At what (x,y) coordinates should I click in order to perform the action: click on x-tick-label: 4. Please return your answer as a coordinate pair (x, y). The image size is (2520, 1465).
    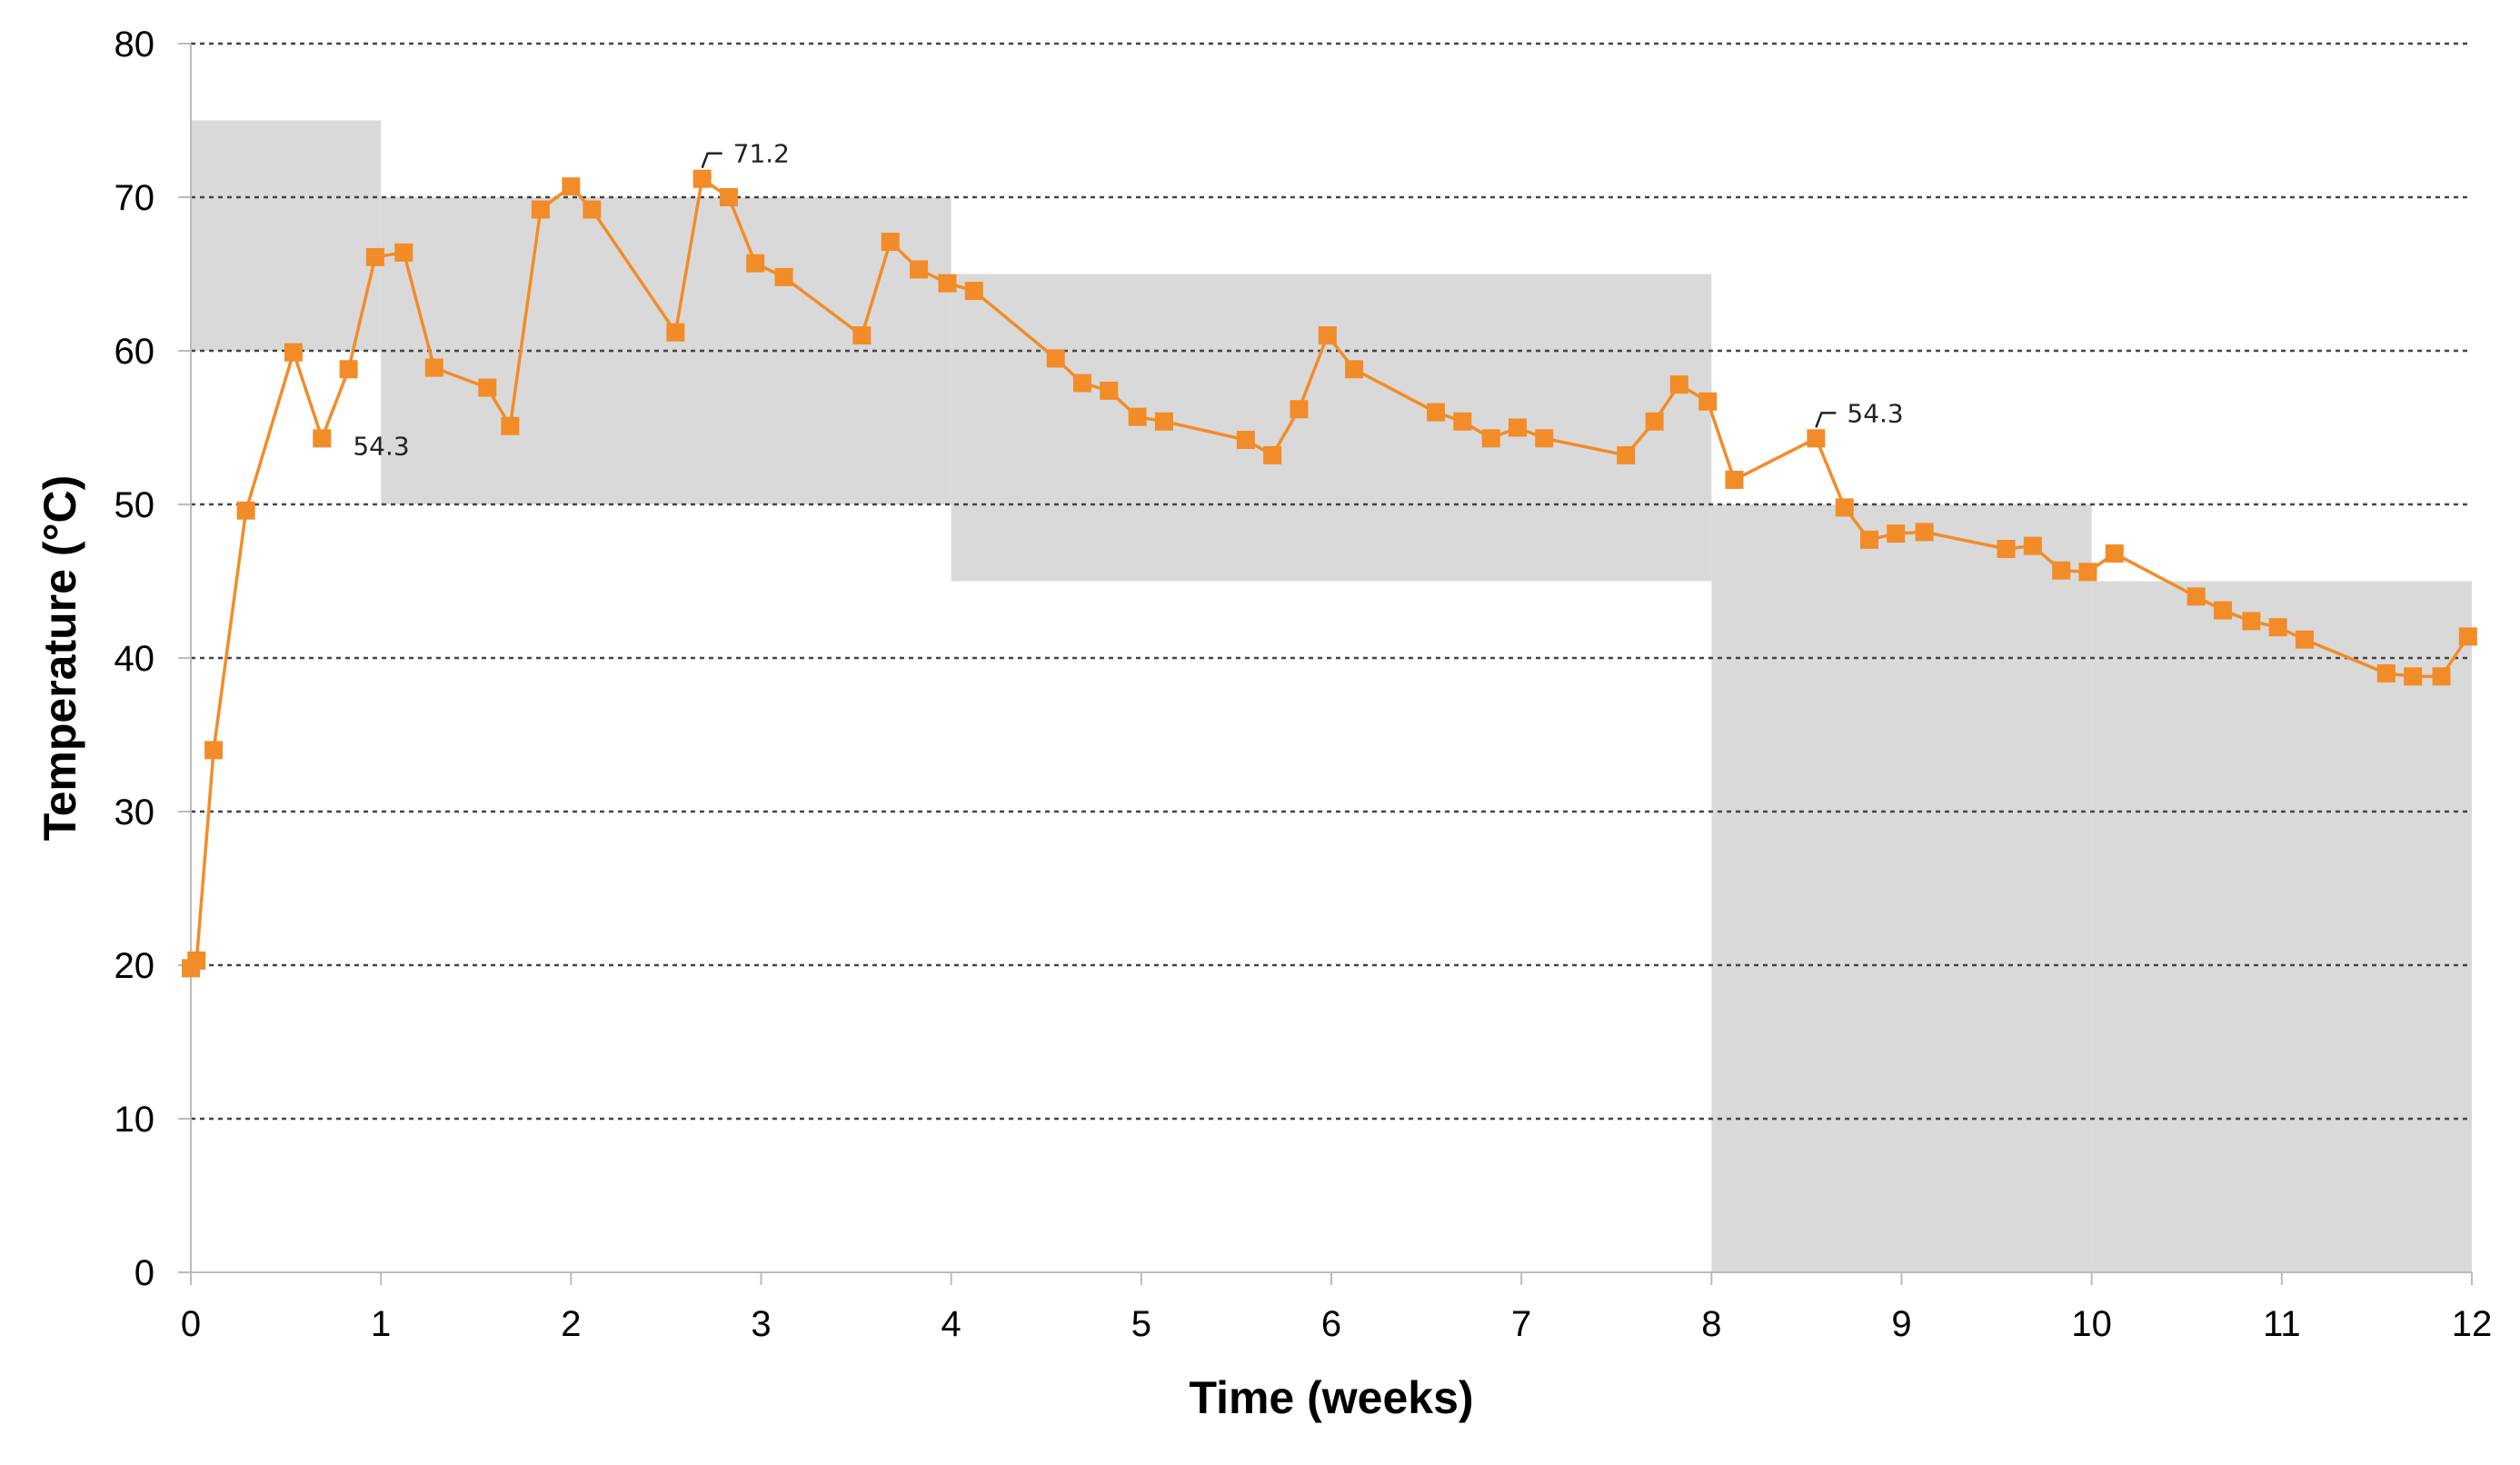
    Looking at the image, I should click on (951, 1324).